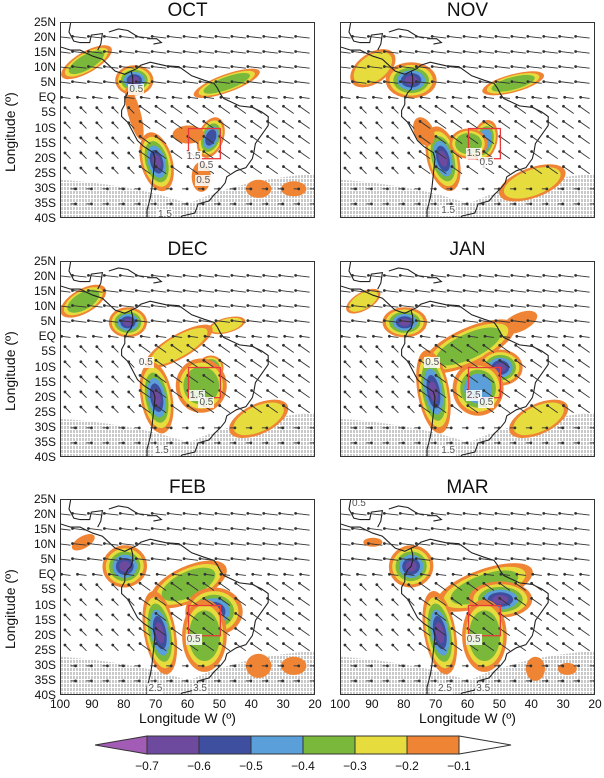  I want to click on y-tick-label: 25S, so click(45, 411).